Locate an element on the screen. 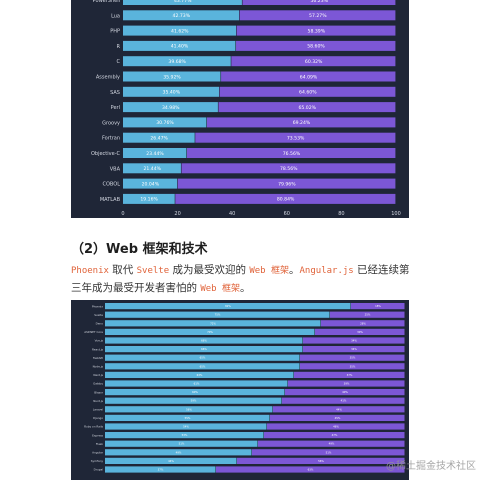 The width and height of the screenshot is (480, 480). data-label: 54% is located at coordinates (186, 427).